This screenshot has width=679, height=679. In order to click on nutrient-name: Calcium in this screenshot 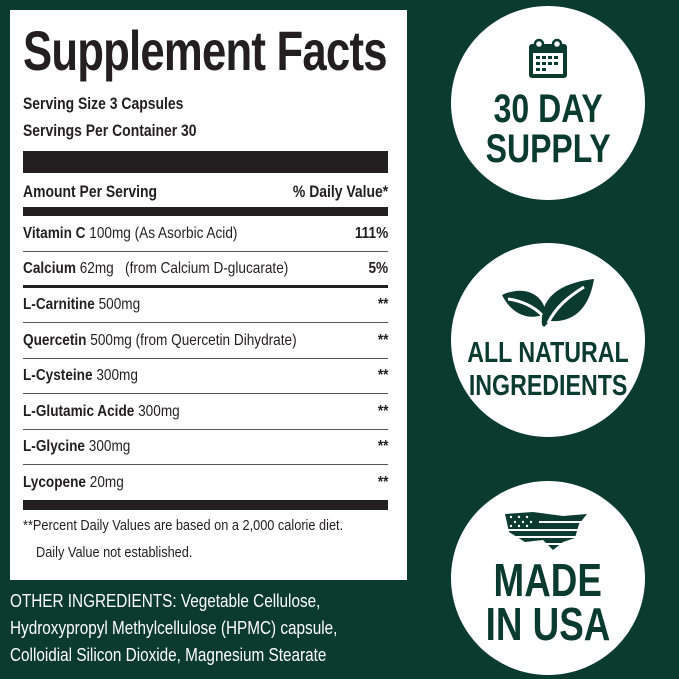, I will do `click(49, 268)`.